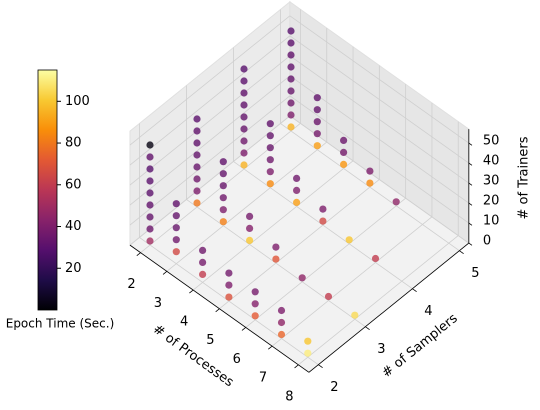 The image size is (540, 410). I want to click on colorbar-tick-label: 60, so click(73, 184).